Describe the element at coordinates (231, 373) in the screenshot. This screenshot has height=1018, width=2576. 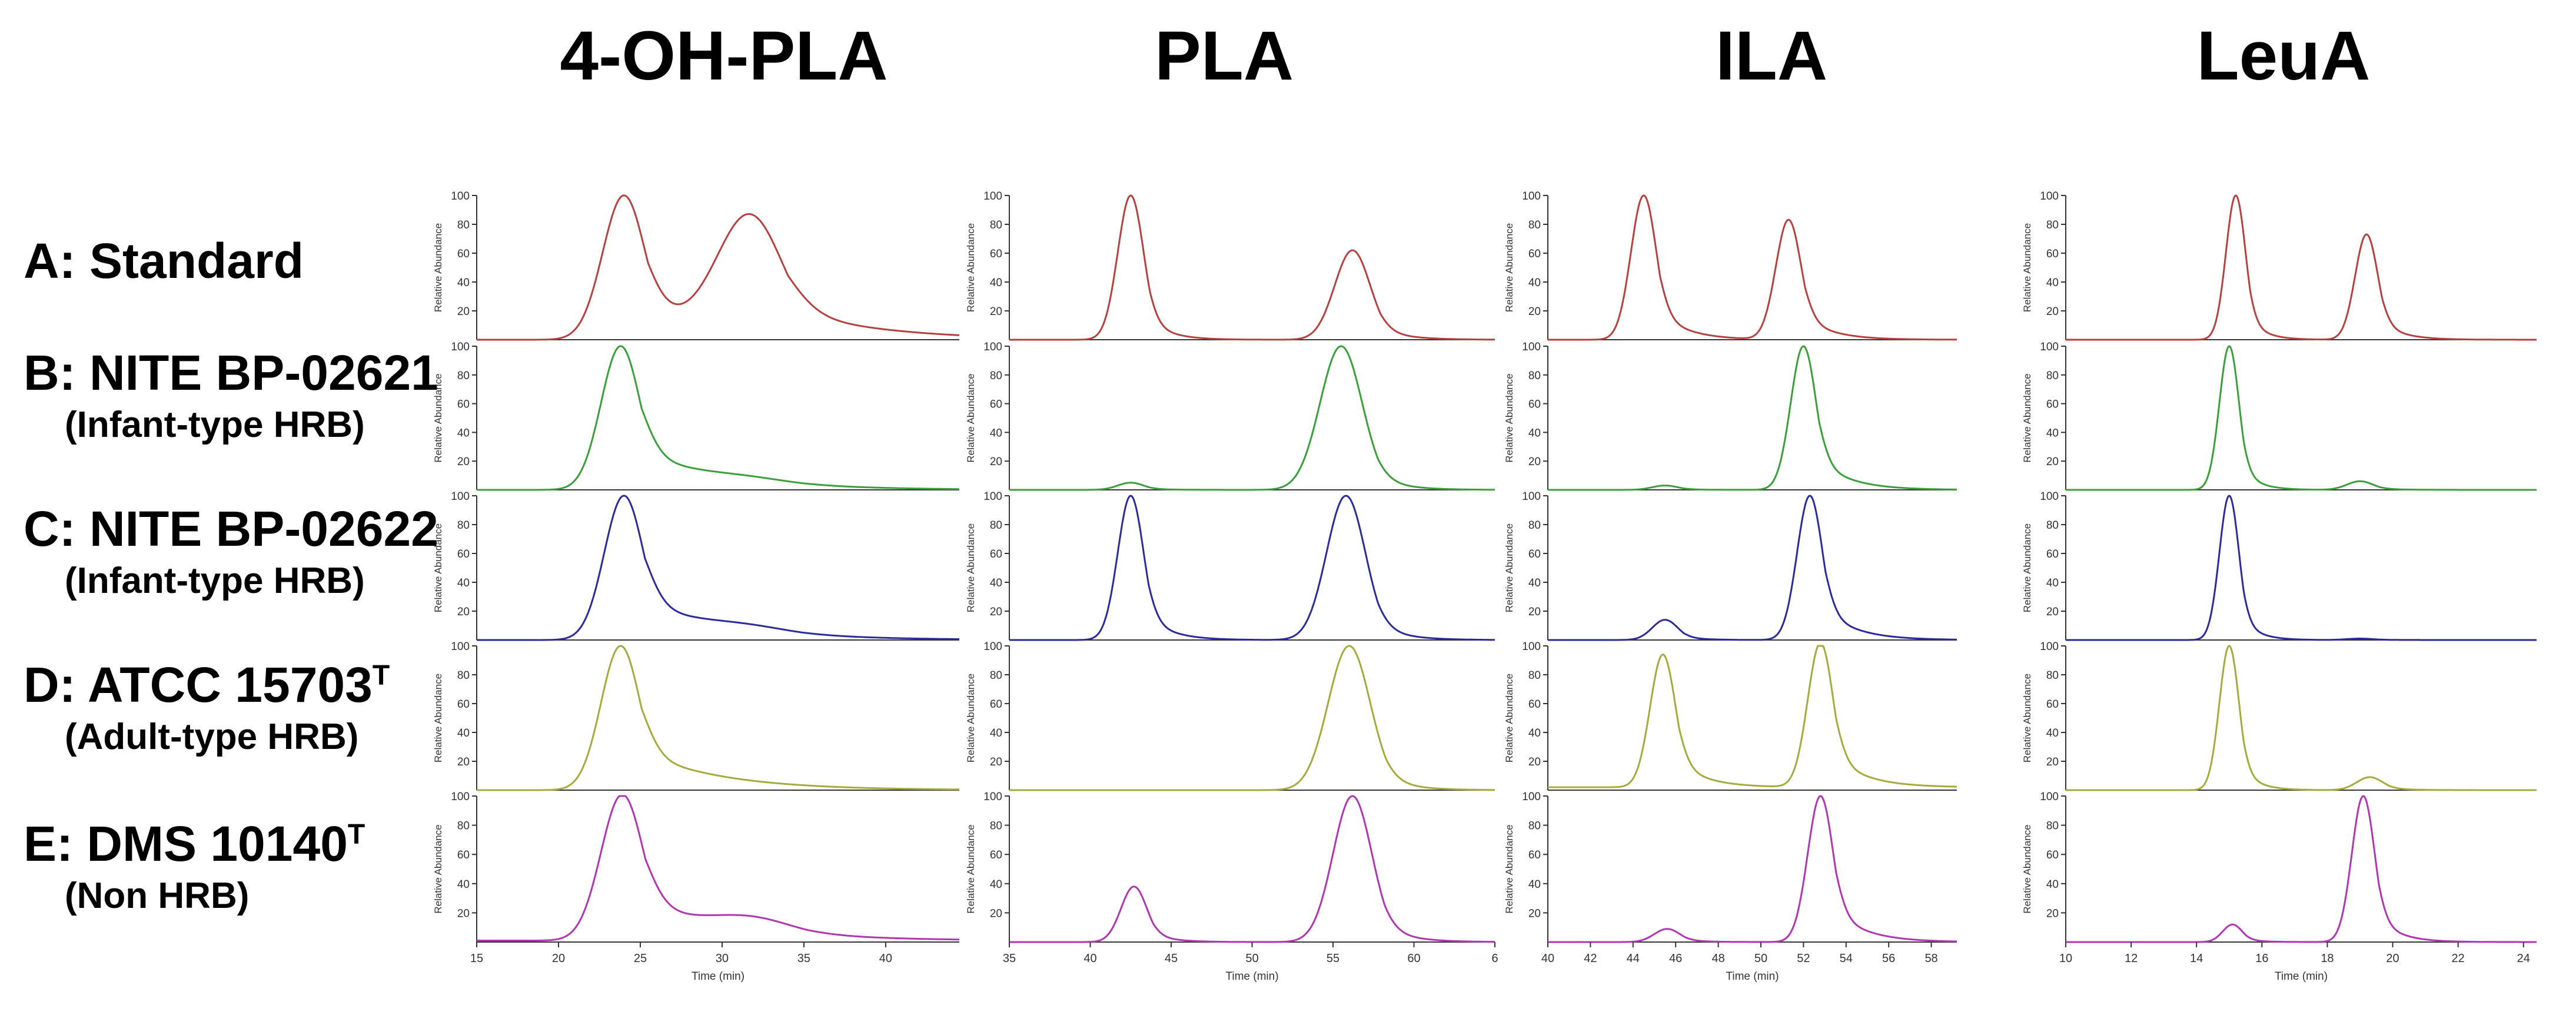
I see `row-label-main: B: NITE BP-02621` at that location.